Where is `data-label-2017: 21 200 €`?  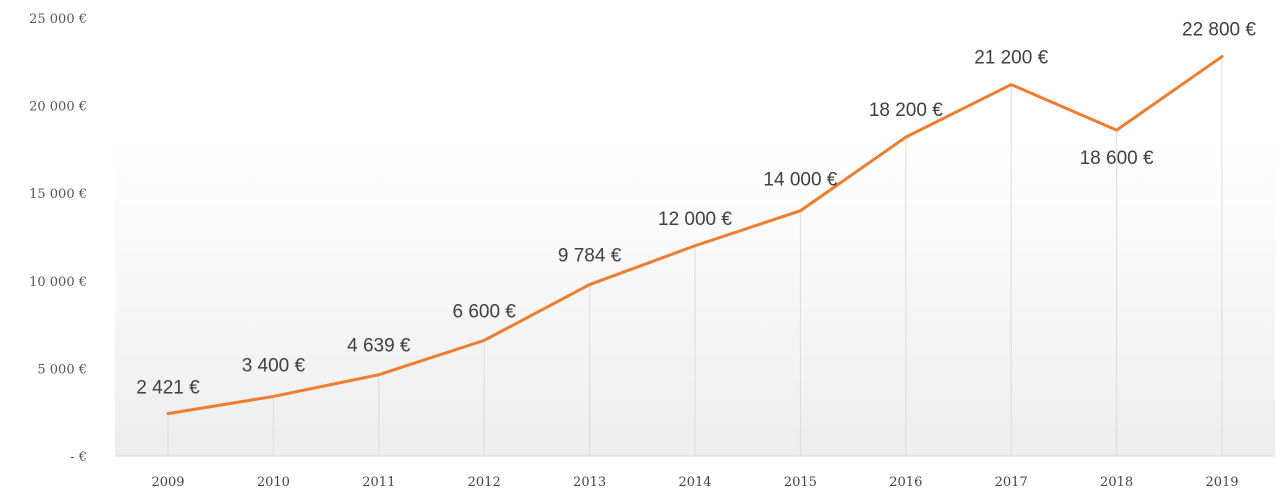 data-label-2017: 21 200 € is located at coordinates (1011, 58).